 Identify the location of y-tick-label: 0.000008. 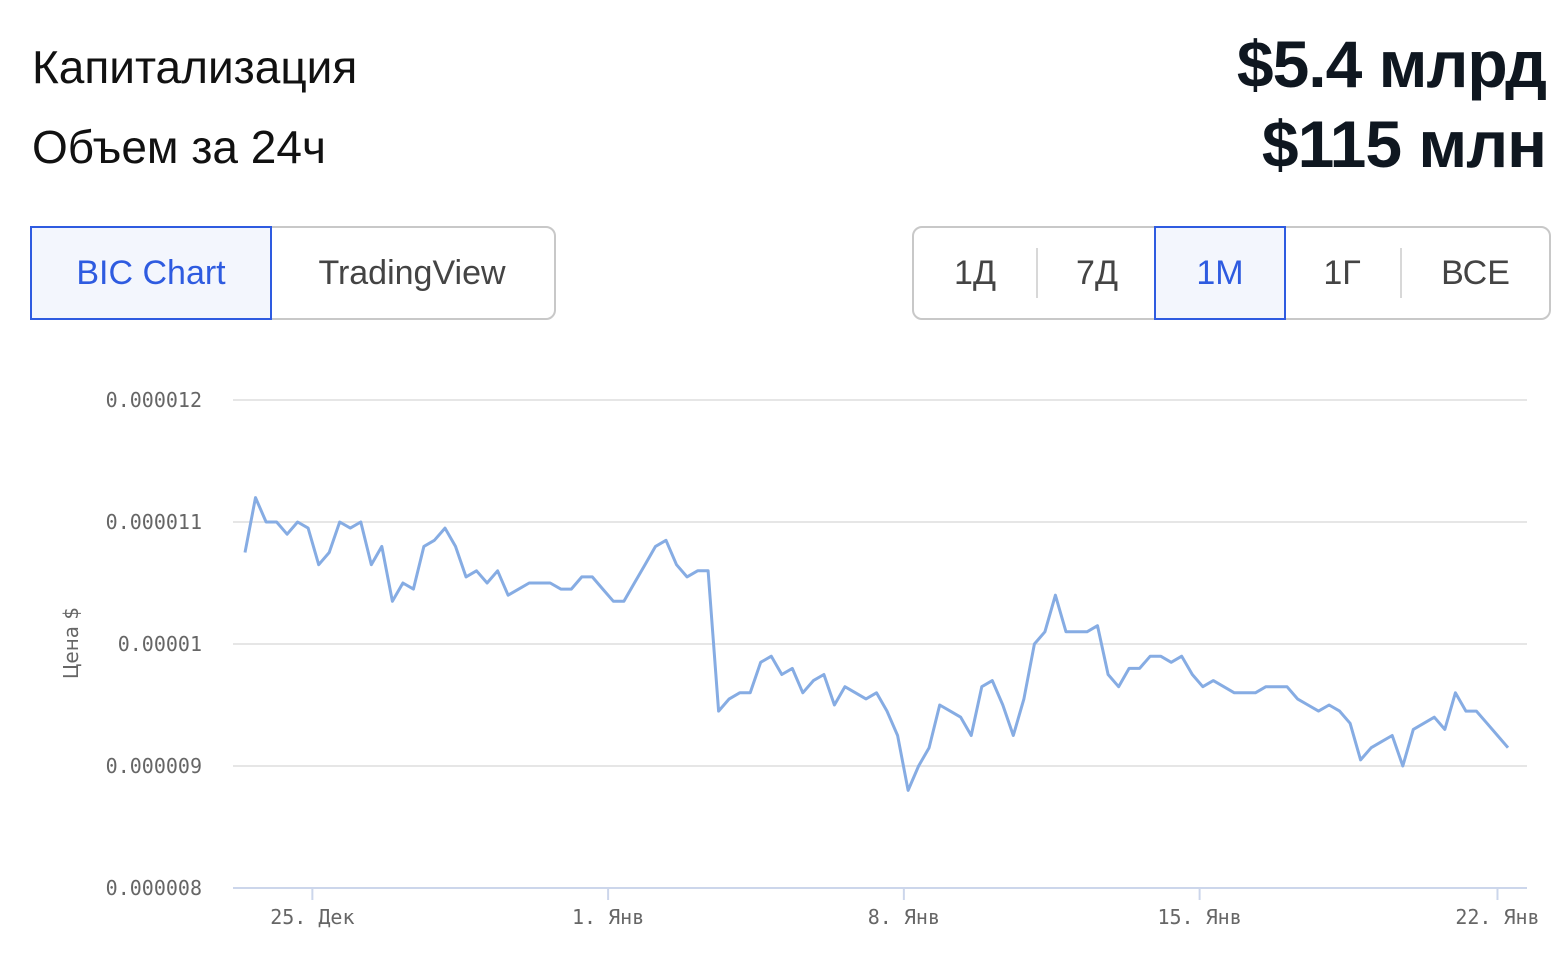
(154, 888).